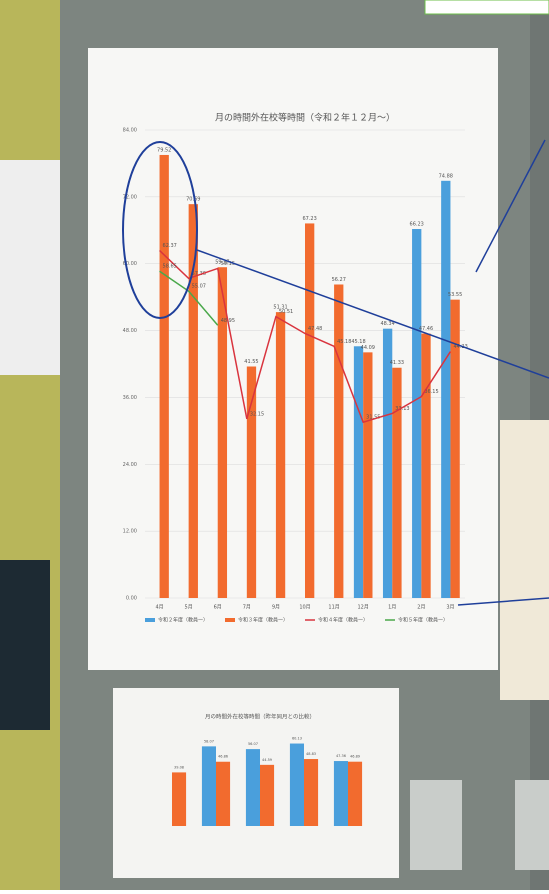  What do you see at coordinates (397, 363) in the screenshot?
I see `data-label: 41.33` at bounding box center [397, 363].